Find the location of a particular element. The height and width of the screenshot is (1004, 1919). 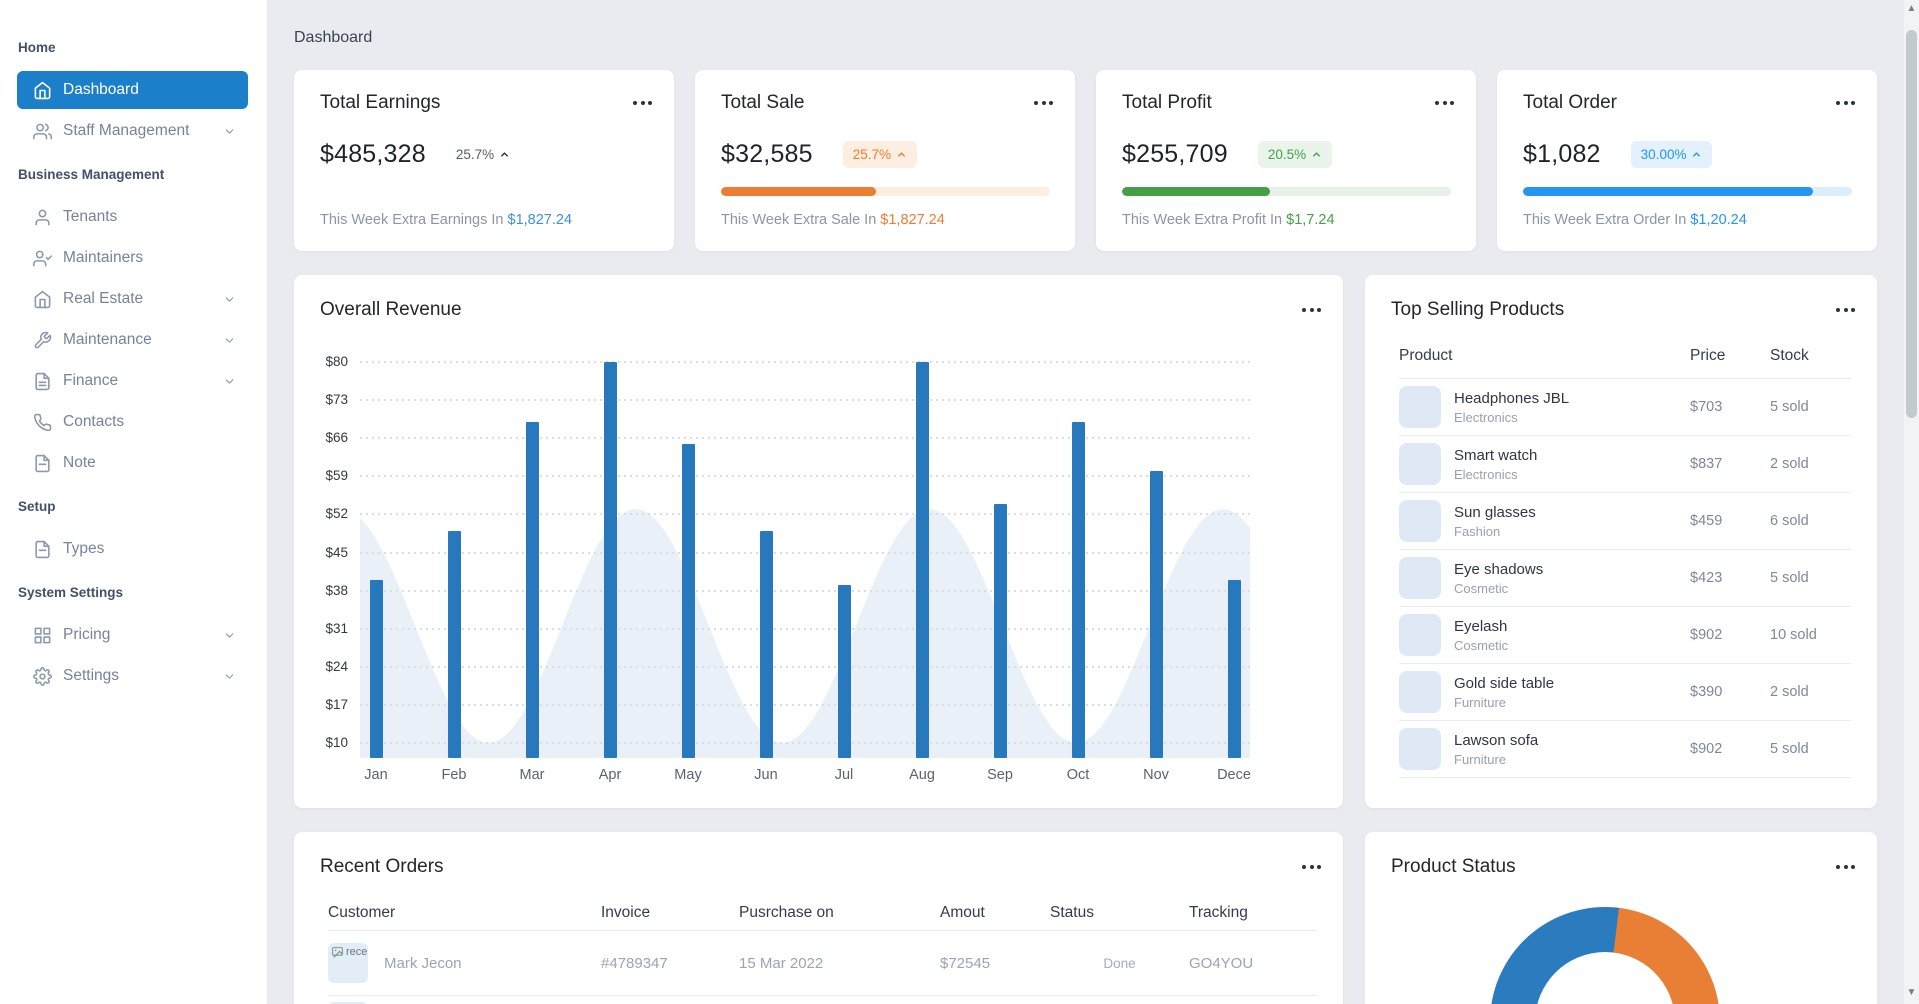

column-header: Pusrchase on is located at coordinates (786, 912).